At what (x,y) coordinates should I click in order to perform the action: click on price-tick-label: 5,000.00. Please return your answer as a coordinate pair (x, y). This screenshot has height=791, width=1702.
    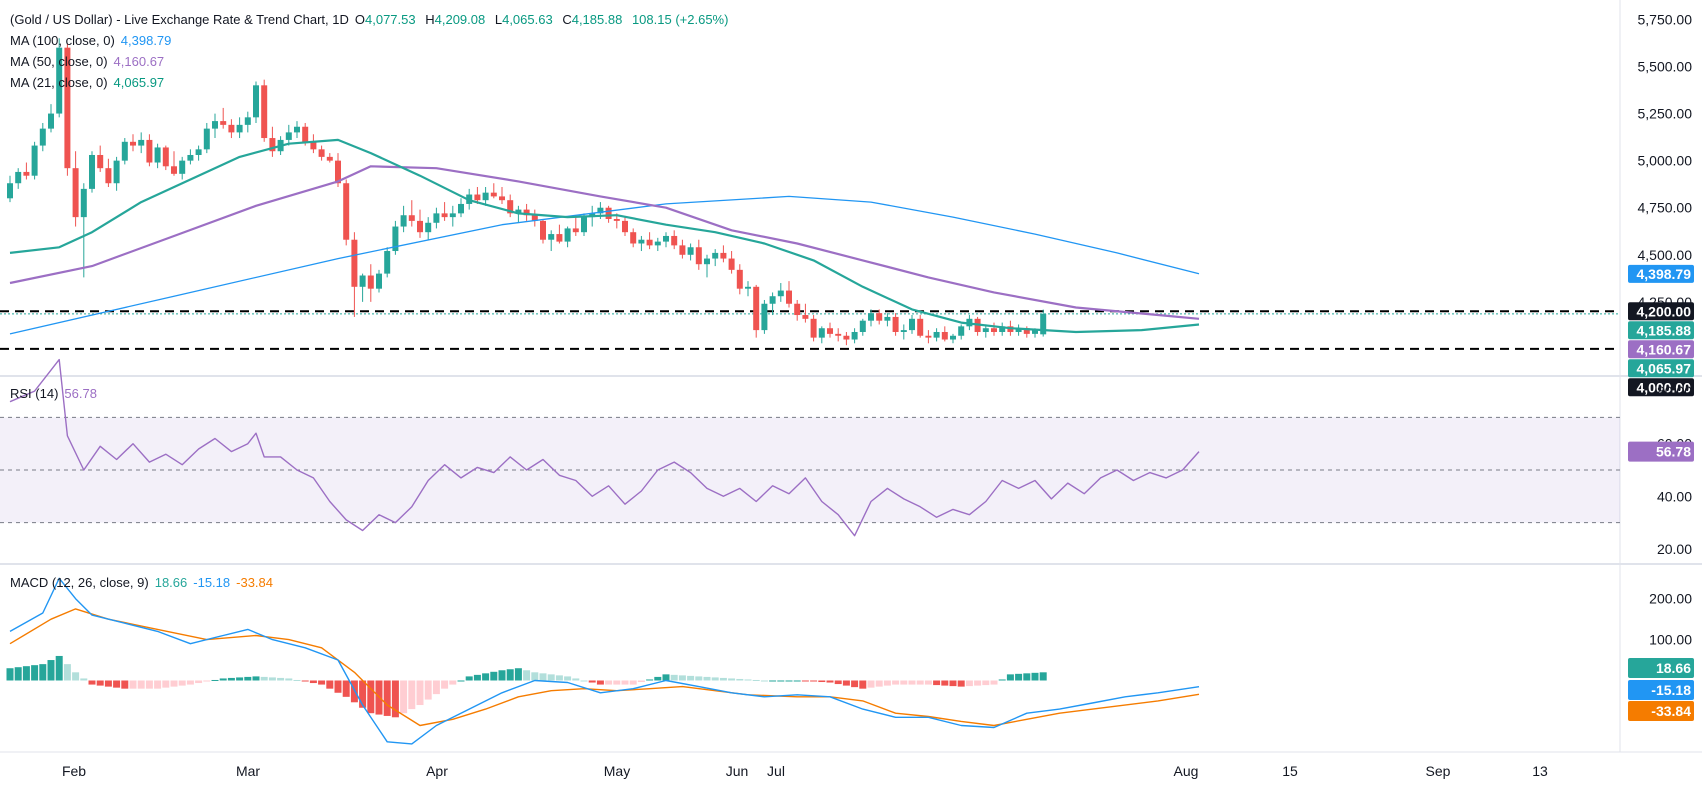
    Looking at the image, I should click on (1665, 161).